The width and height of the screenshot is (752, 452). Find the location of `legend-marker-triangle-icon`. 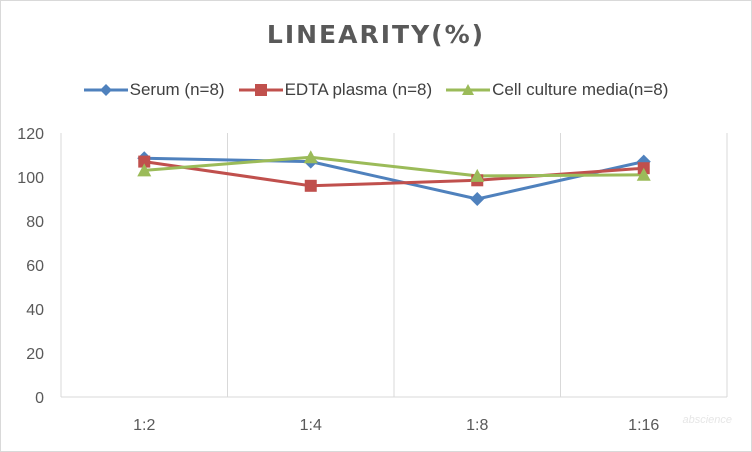

legend-marker-triangle-icon is located at coordinates (468, 89).